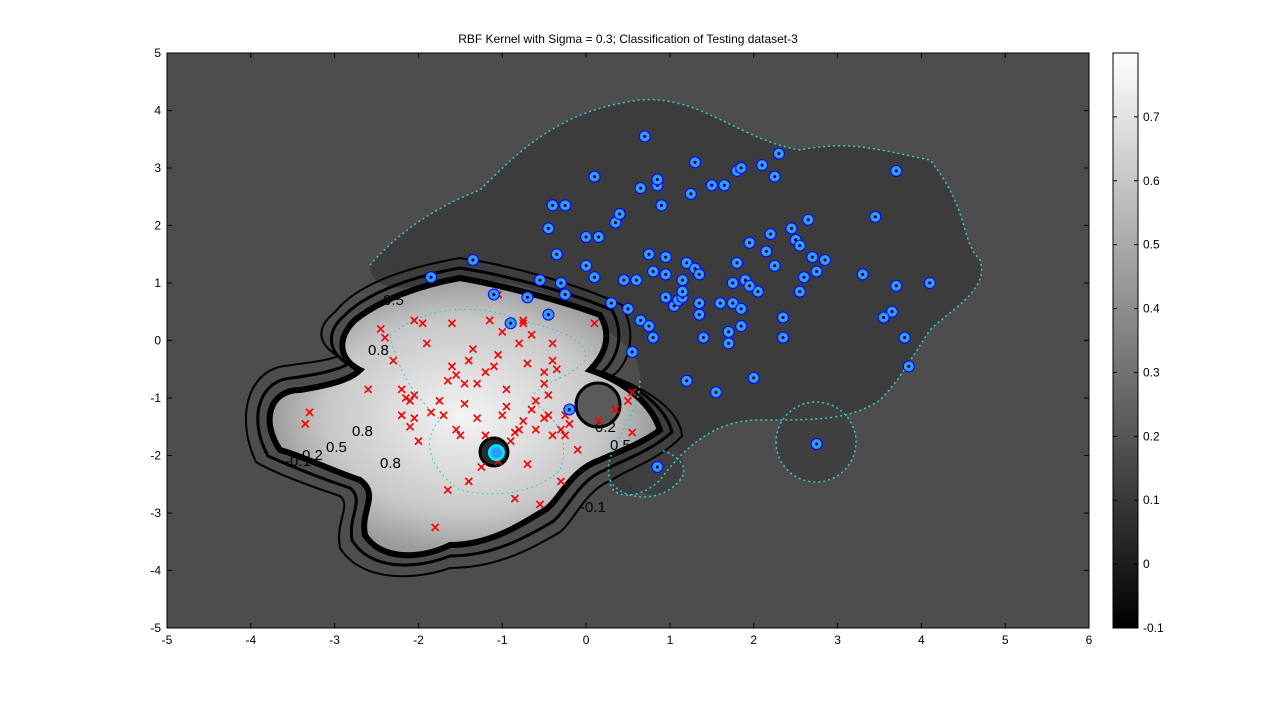 This screenshot has width=1280, height=705. Describe the element at coordinates (167, 640) in the screenshot. I see `x-tick-label: -5` at that location.